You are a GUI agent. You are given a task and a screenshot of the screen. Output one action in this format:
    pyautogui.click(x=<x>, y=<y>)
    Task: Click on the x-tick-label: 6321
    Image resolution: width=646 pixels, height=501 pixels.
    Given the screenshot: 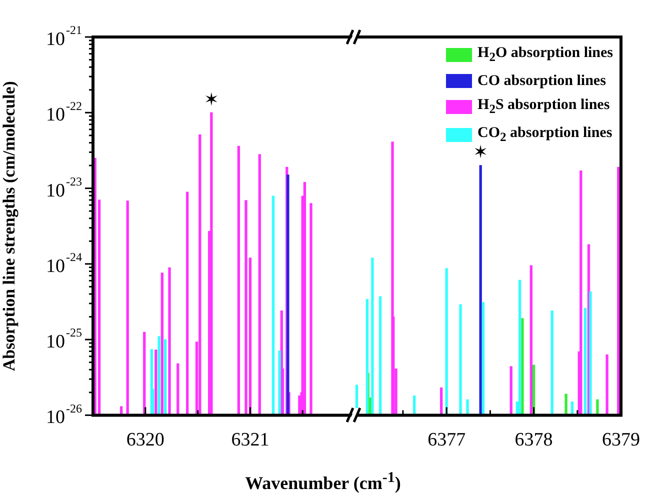 What is the action you would take?
    pyautogui.click(x=250, y=440)
    